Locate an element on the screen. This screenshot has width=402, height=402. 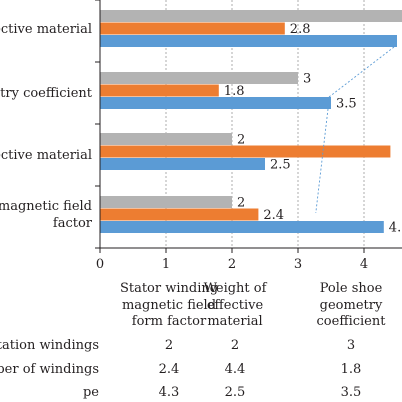
table-cell: 3.5 is located at coordinates (351, 392).